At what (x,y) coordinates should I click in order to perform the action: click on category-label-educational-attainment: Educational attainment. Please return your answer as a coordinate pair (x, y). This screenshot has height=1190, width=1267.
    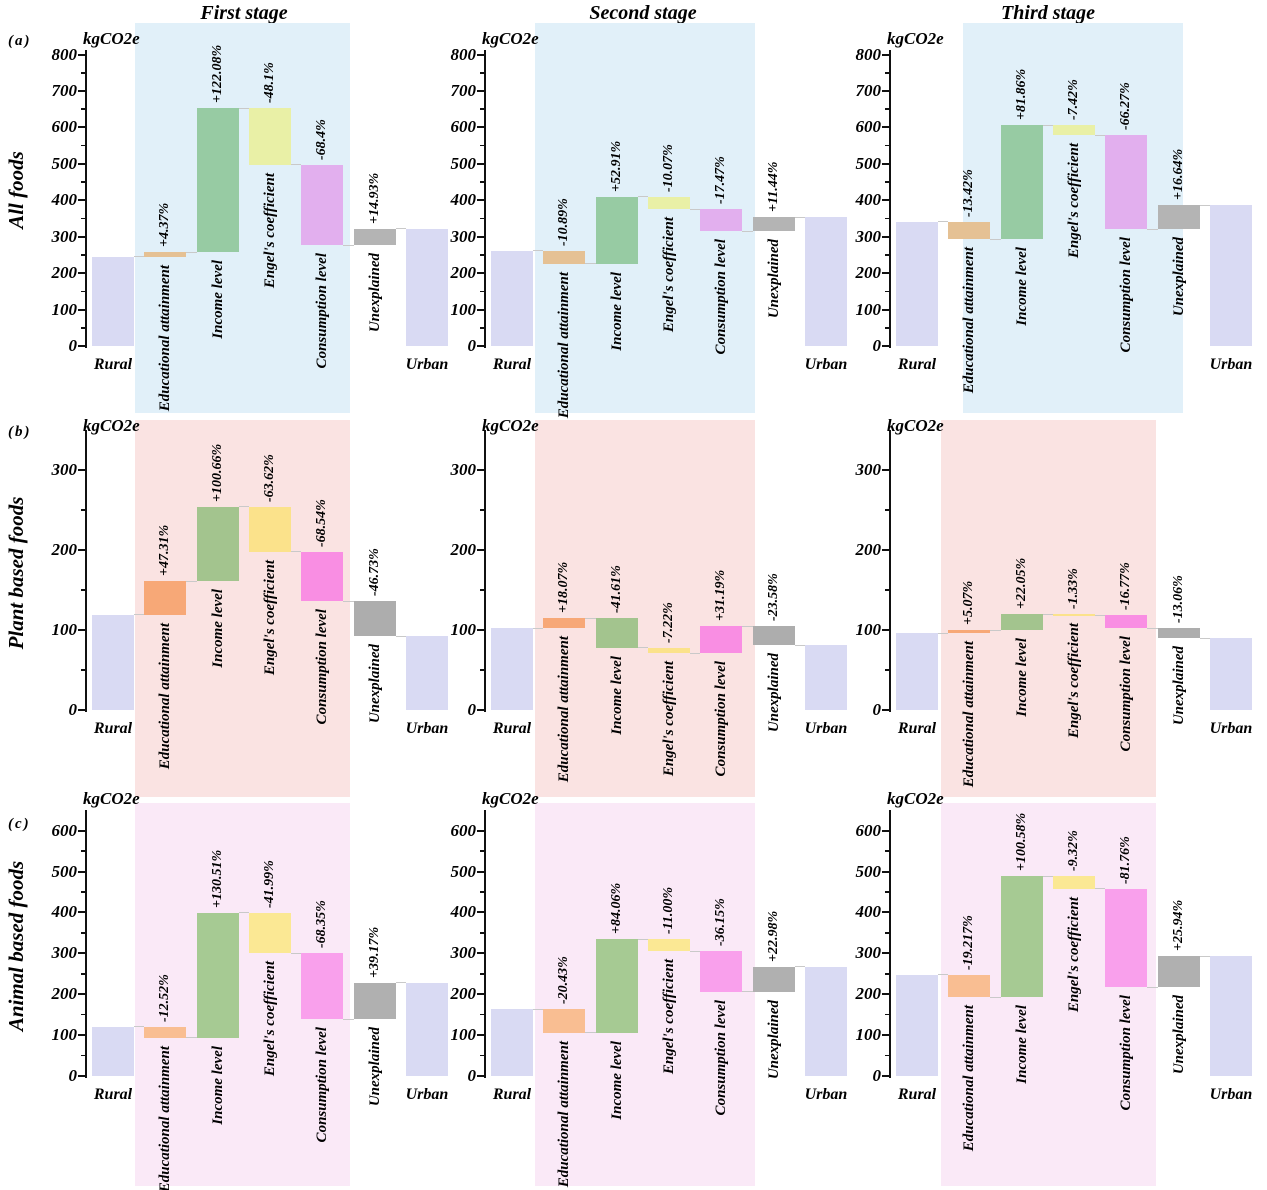
    Looking at the image, I should click on (165, 696).